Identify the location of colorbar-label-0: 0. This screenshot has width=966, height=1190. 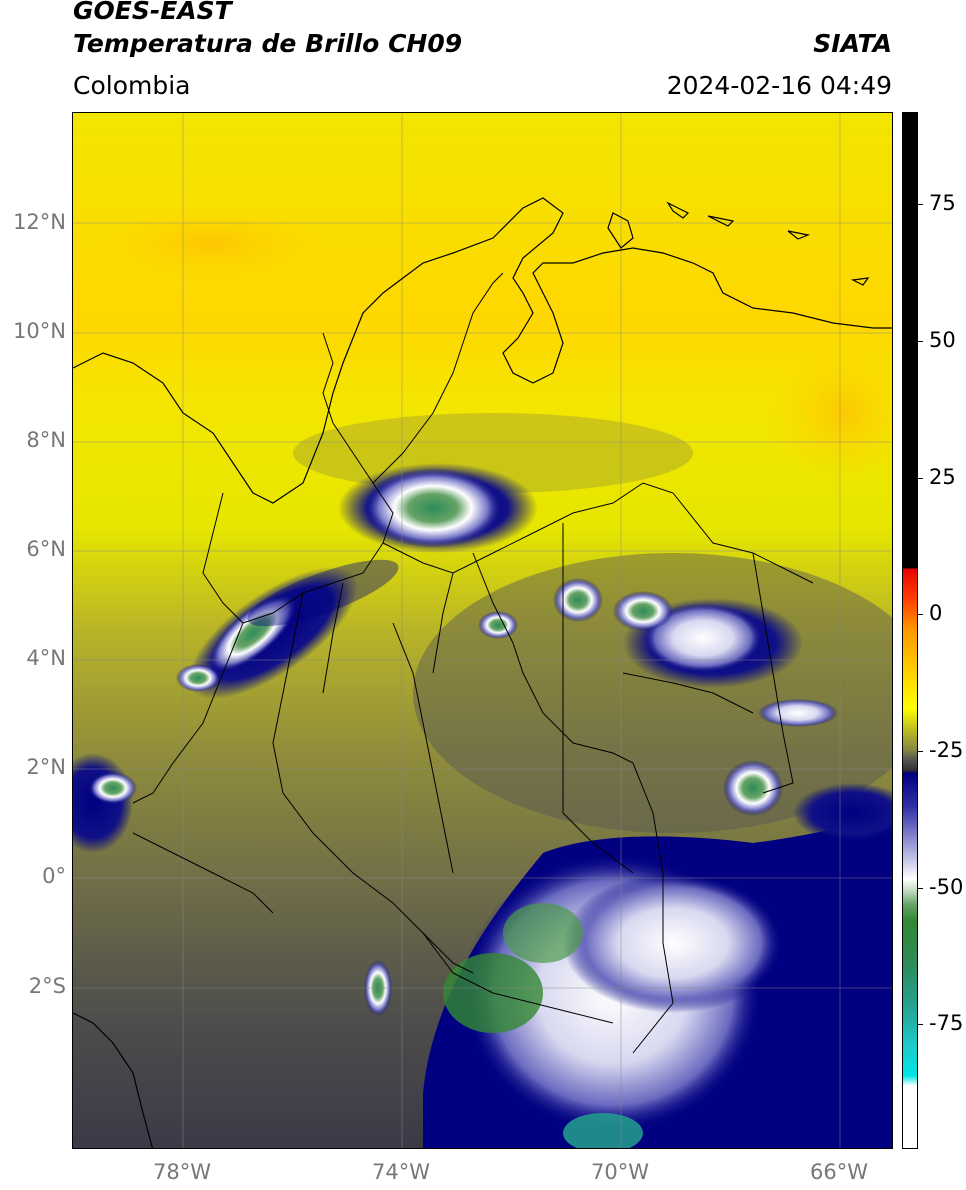
(936, 613).